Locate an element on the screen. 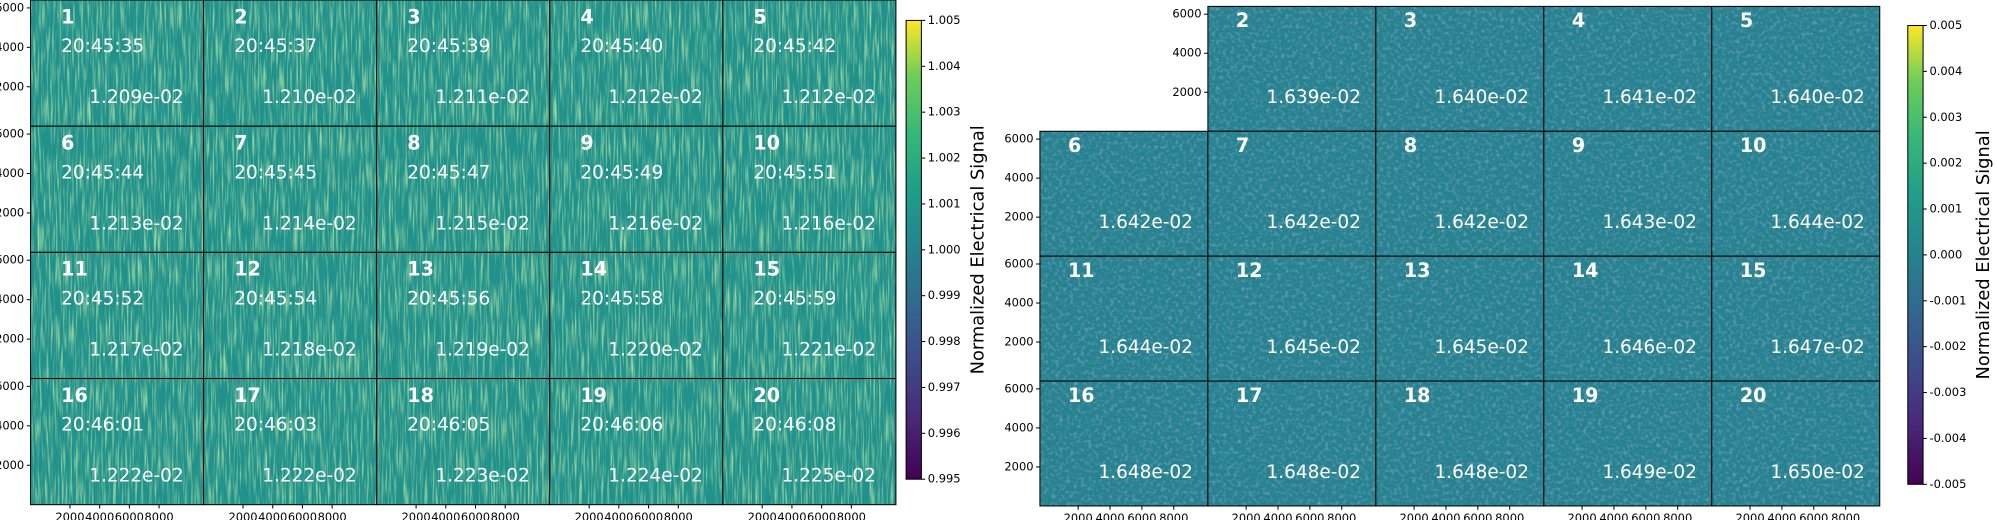 This screenshot has height=520, width=1997. panel-label: 9 is located at coordinates (1578, 145).